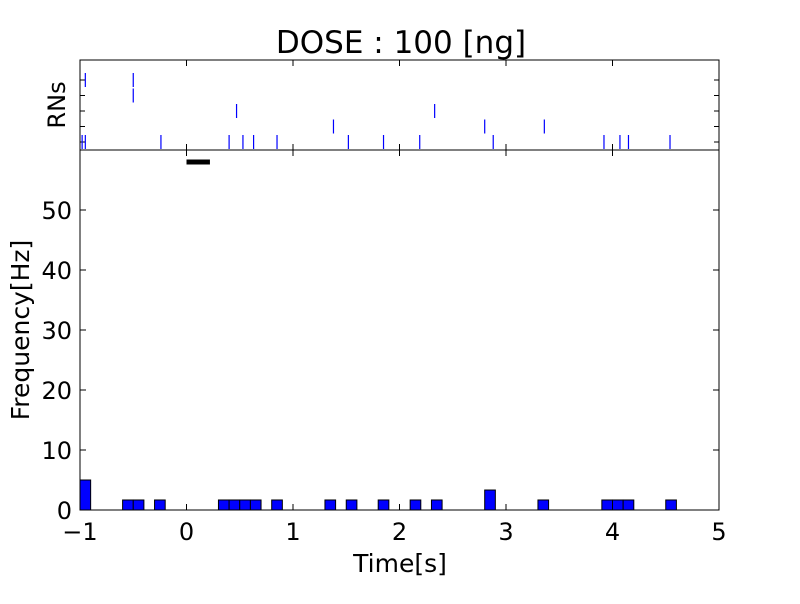  What do you see at coordinates (56, 451) in the screenshot?
I see `y-tick-label: 10` at bounding box center [56, 451].